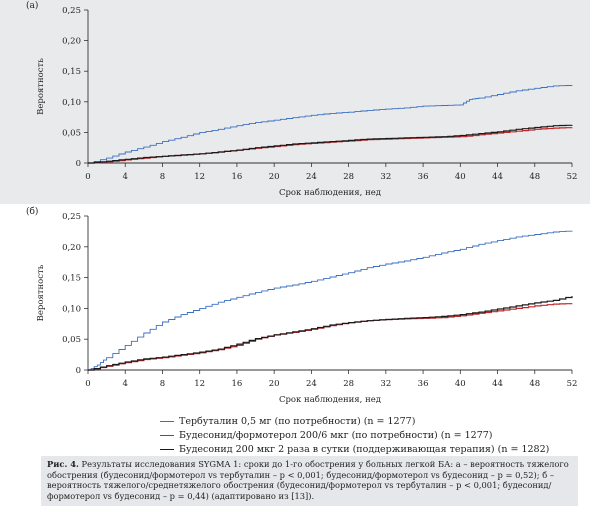 This screenshot has height=508, width=590. What do you see at coordinates (32, 5) in the screenshot?
I see `panel-label: (а)` at bounding box center [32, 5].